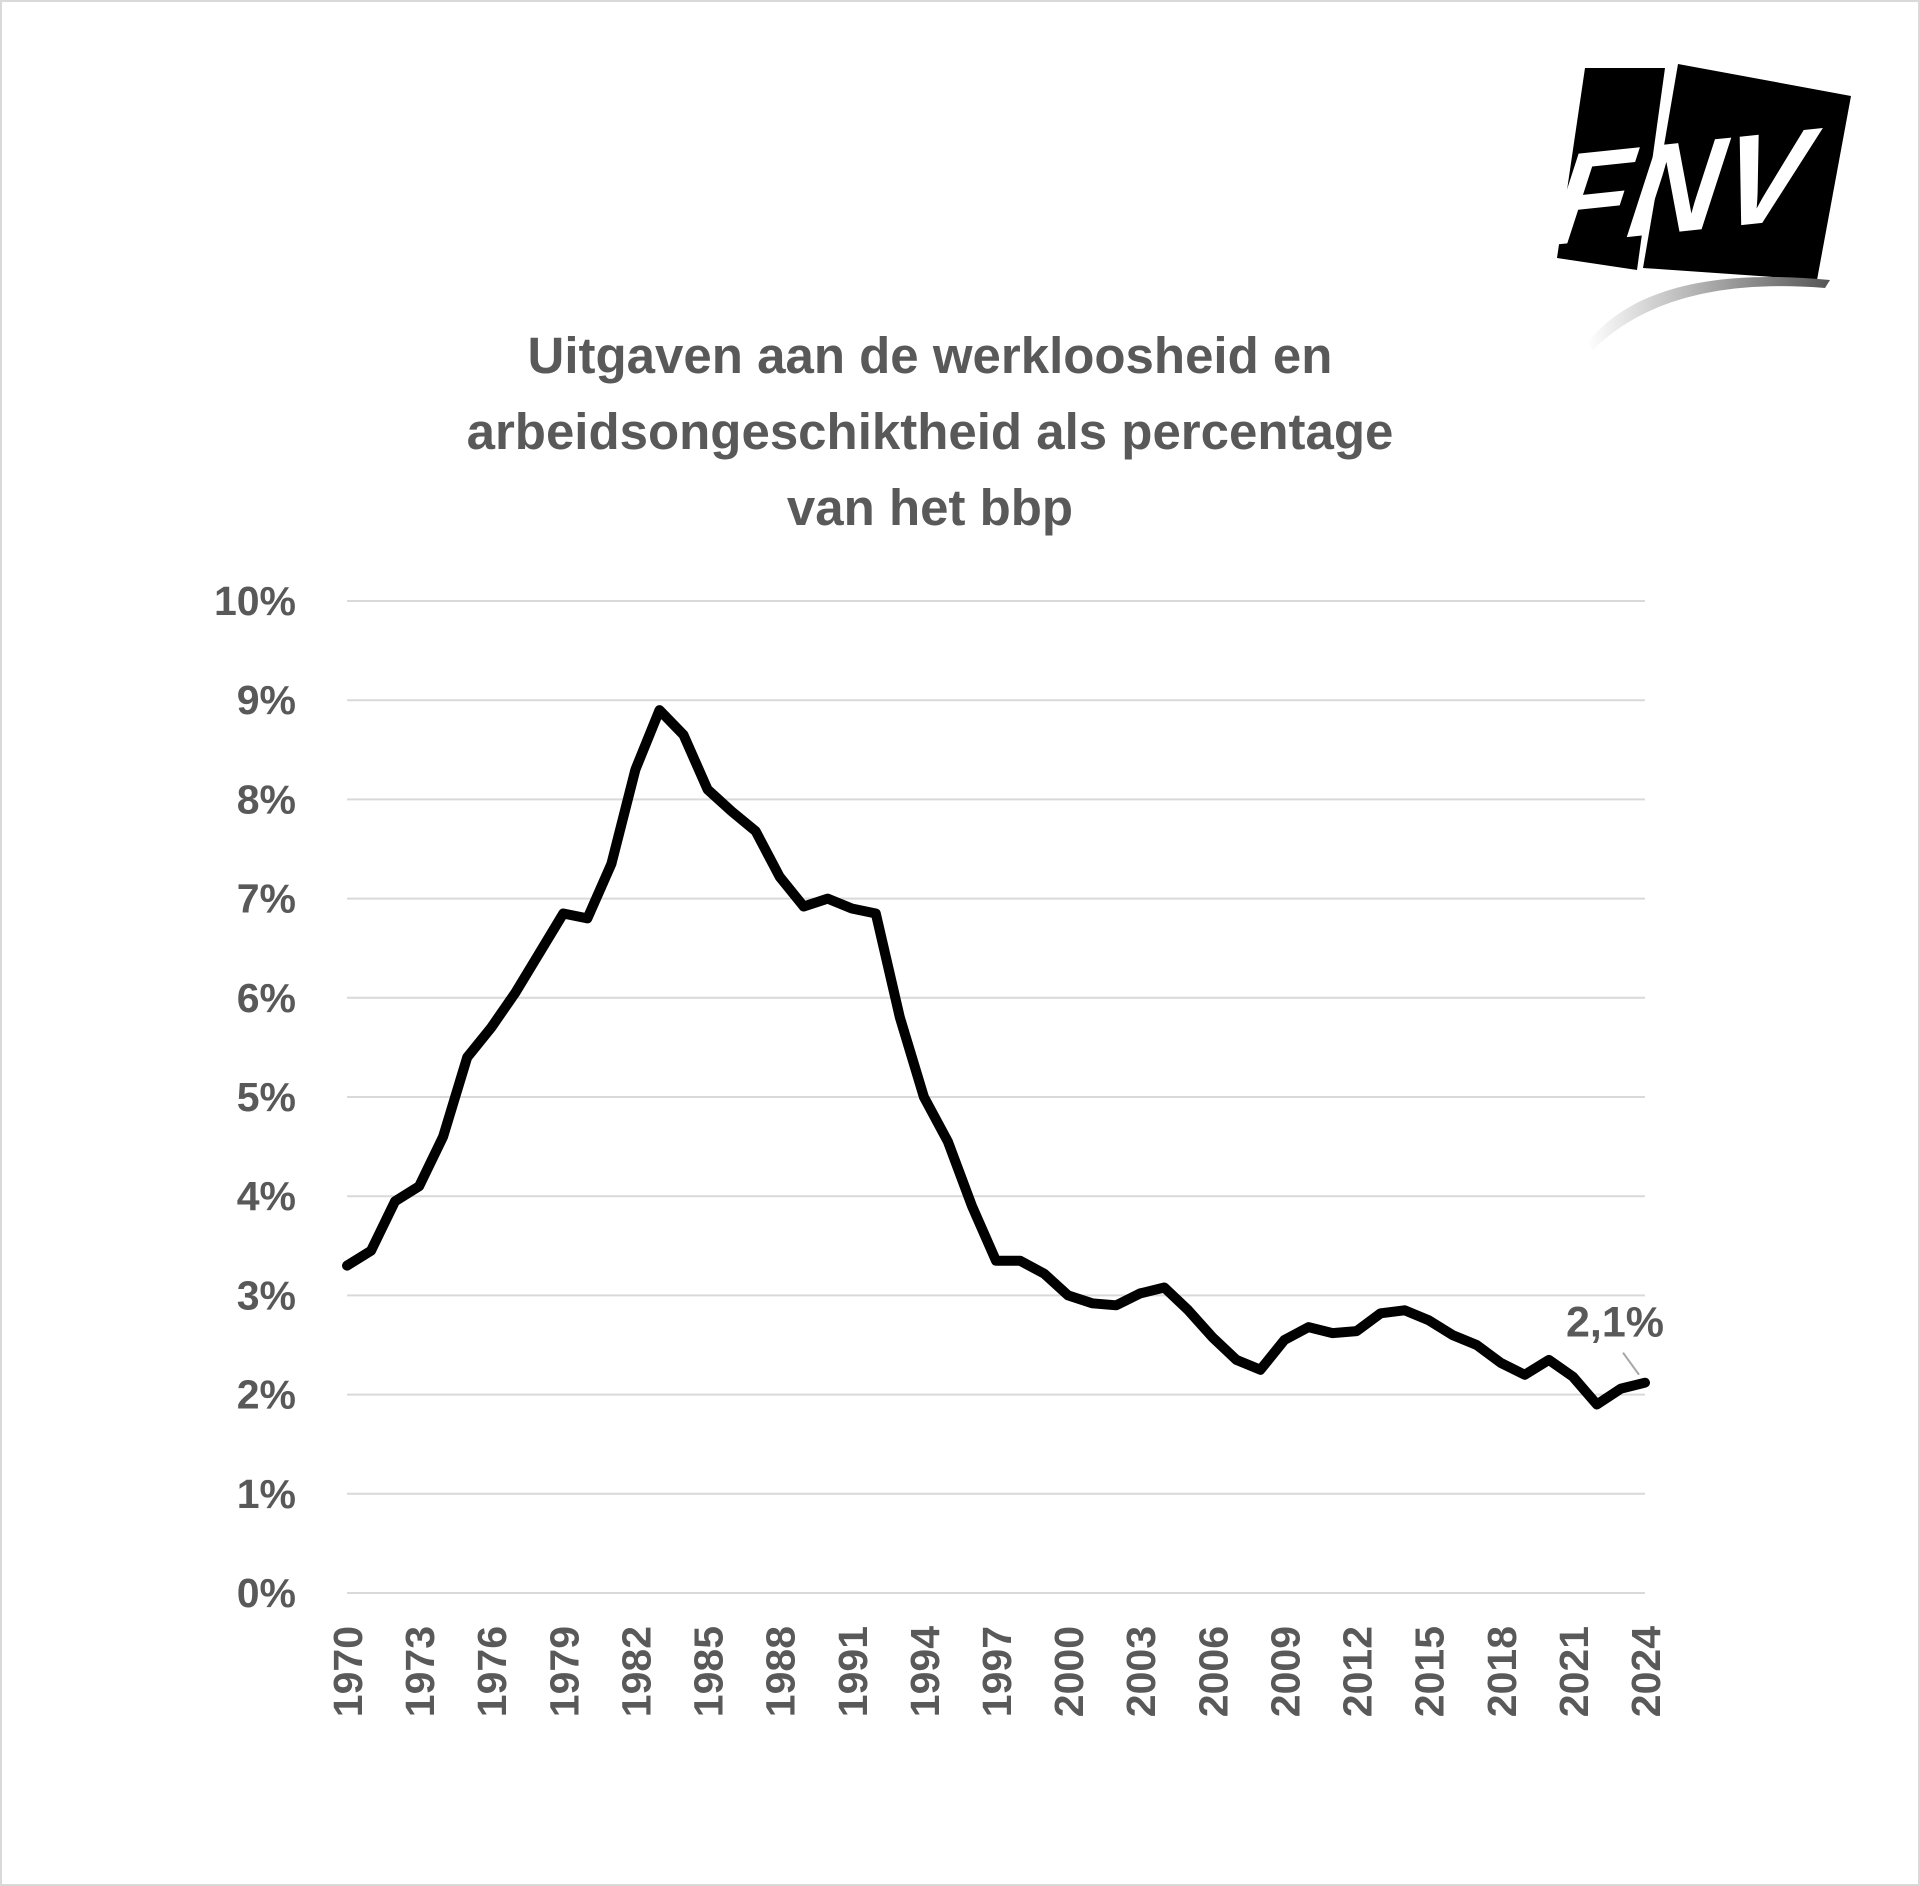 The image size is (1920, 1886). I want to click on x-tick-label: 1973, so click(420, 1671).